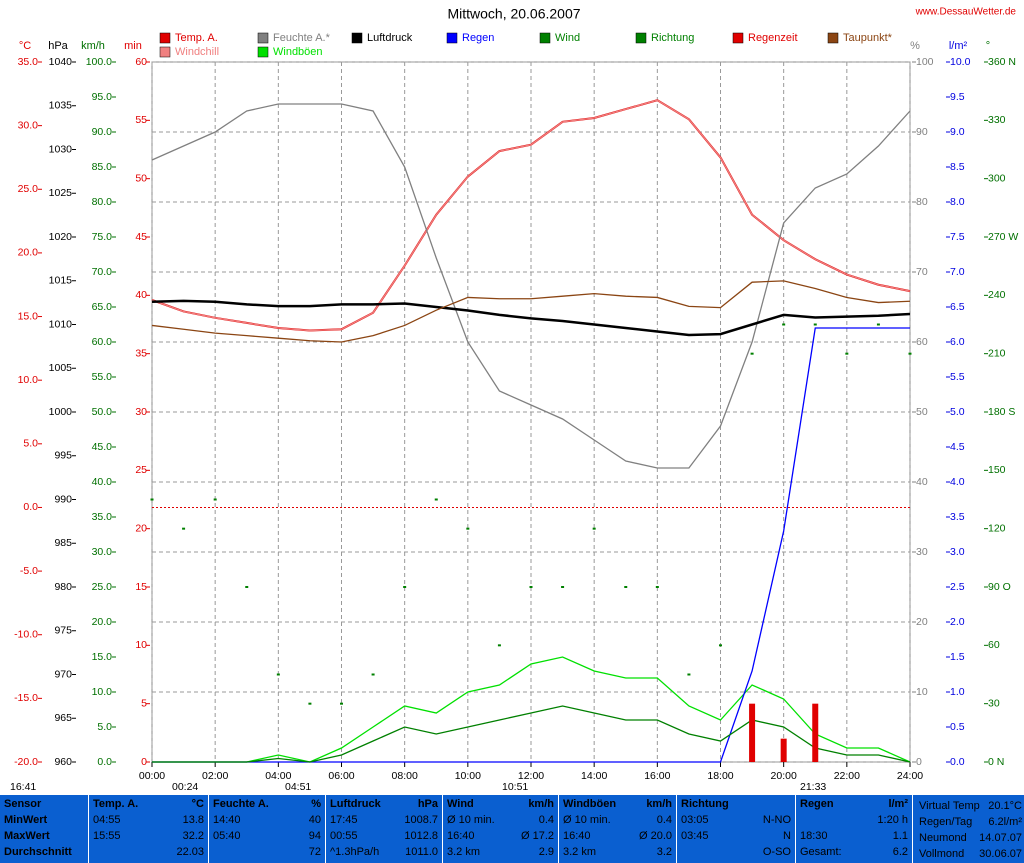  Describe the element at coordinates (925, 62) in the screenshot. I see `y-tick-label: 100` at that location.